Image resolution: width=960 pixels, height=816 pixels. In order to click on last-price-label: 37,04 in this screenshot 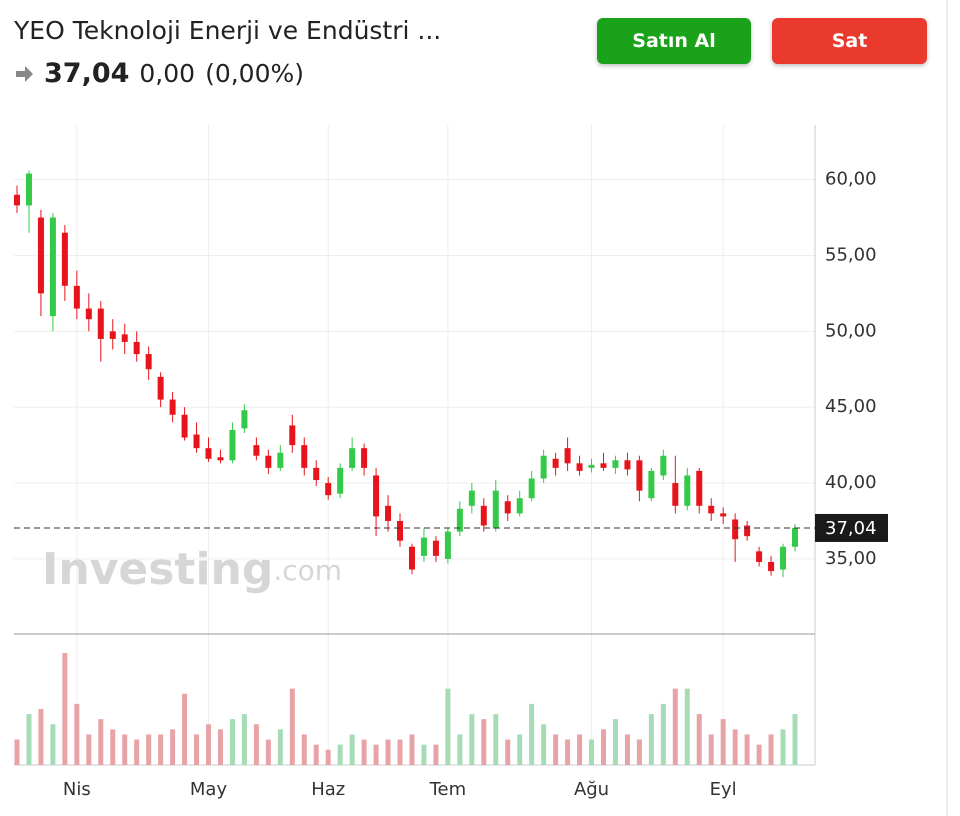, I will do `click(851, 528)`.